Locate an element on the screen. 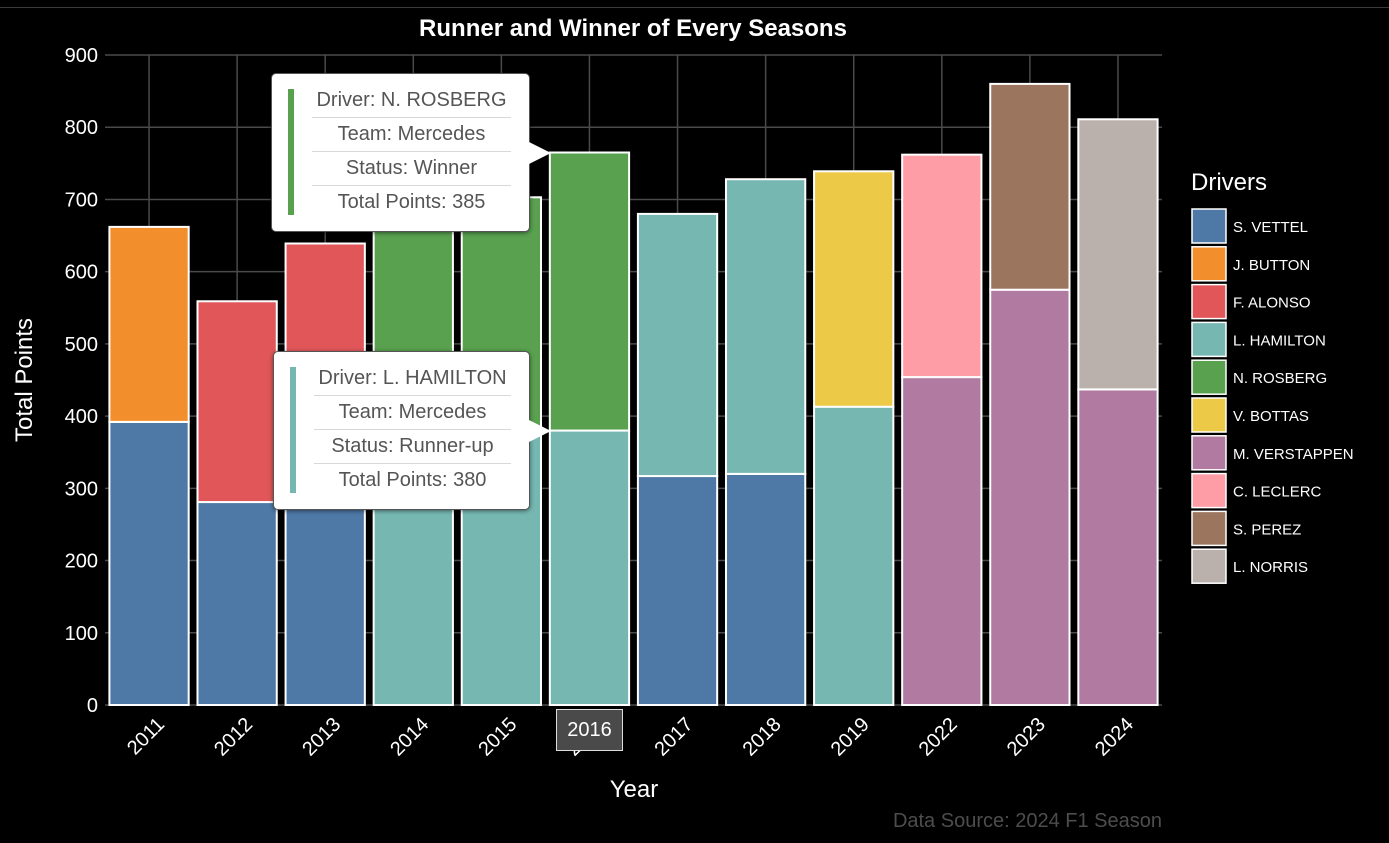 The image size is (1389, 843). runner-status-line: Status: Runner-up is located at coordinates (412, 447).